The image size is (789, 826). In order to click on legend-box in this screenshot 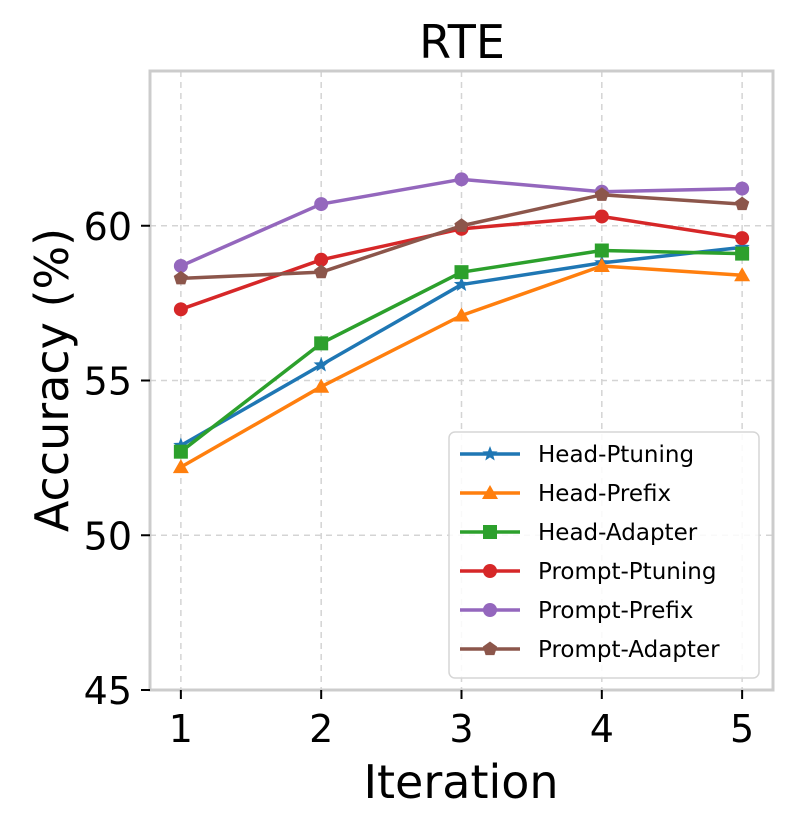, I will do `click(604, 555)`.